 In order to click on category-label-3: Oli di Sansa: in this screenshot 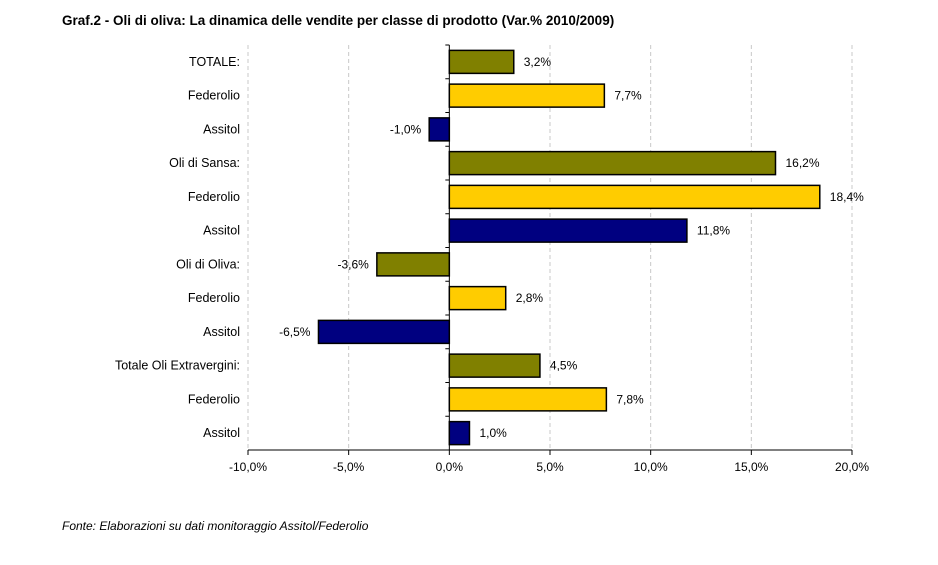, I will do `click(204, 163)`.